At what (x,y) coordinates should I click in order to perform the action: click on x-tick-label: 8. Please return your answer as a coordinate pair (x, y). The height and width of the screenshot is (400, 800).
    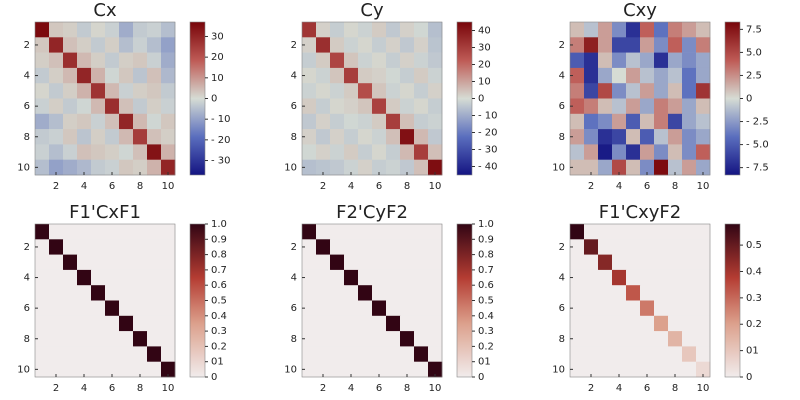
    Looking at the image, I should click on (407, 388).